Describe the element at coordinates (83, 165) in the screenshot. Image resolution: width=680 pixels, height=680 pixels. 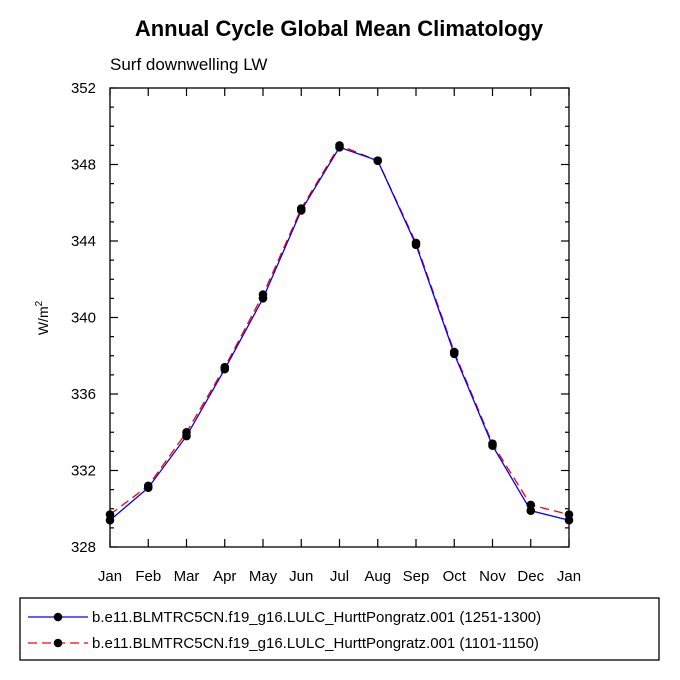
I see `y-tick-label: 348` at that location.